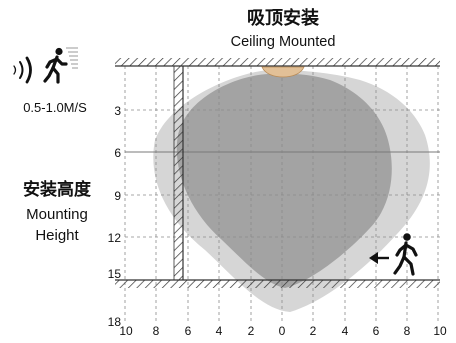 The image size is (456, 343). What do you see at coordinates (57, 189) in the screenshot?
I see `mounting-height-cn: 安装高度` at bounding box center [57, 189].